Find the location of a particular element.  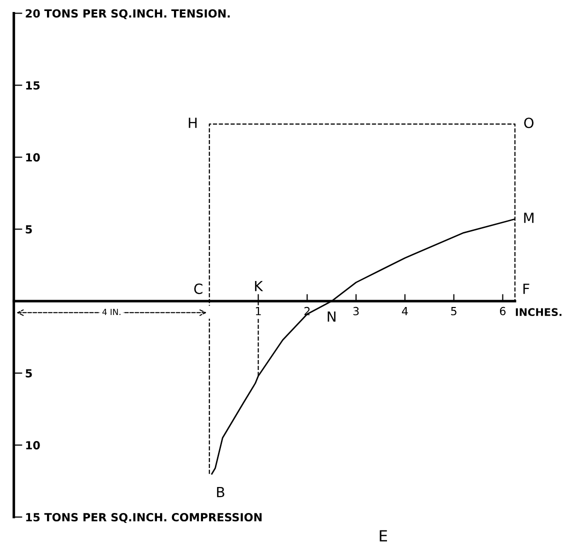

annotation: K is located at coordinates (259, 286).